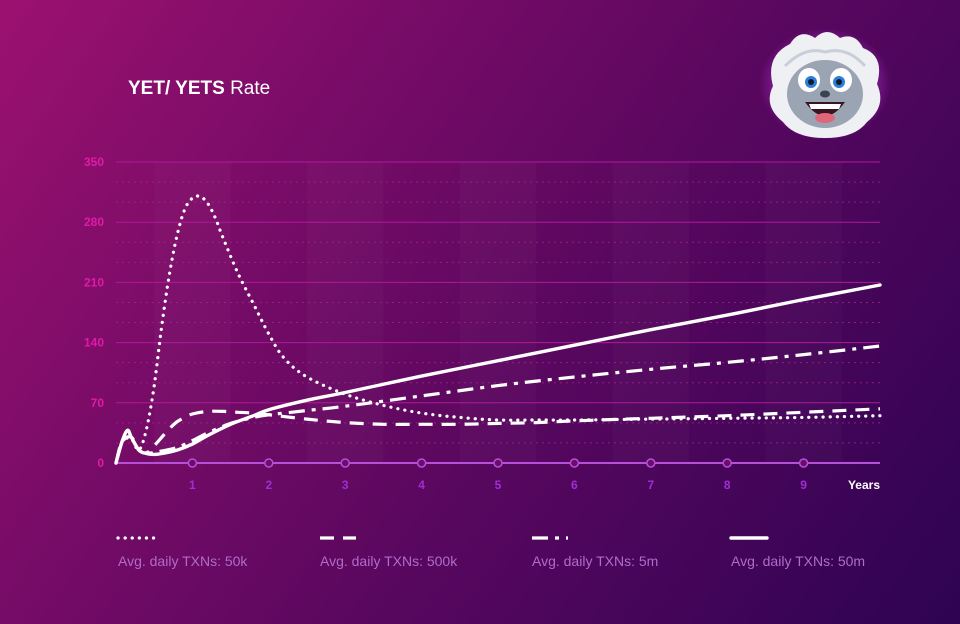  What do you see at coordinates (94, 282) in the screenshot?
I see `y-tick-label: 210` at bounding box center [94, 282].